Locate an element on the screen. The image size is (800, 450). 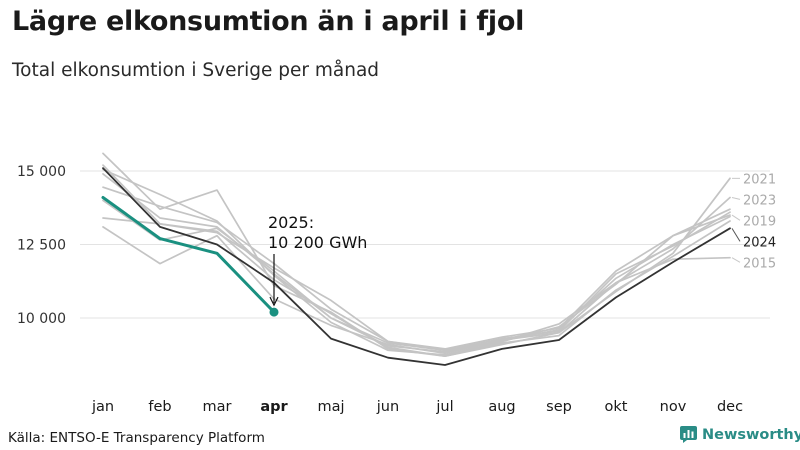
brand-name: Newsworthy is located at coordinates (751, 434).